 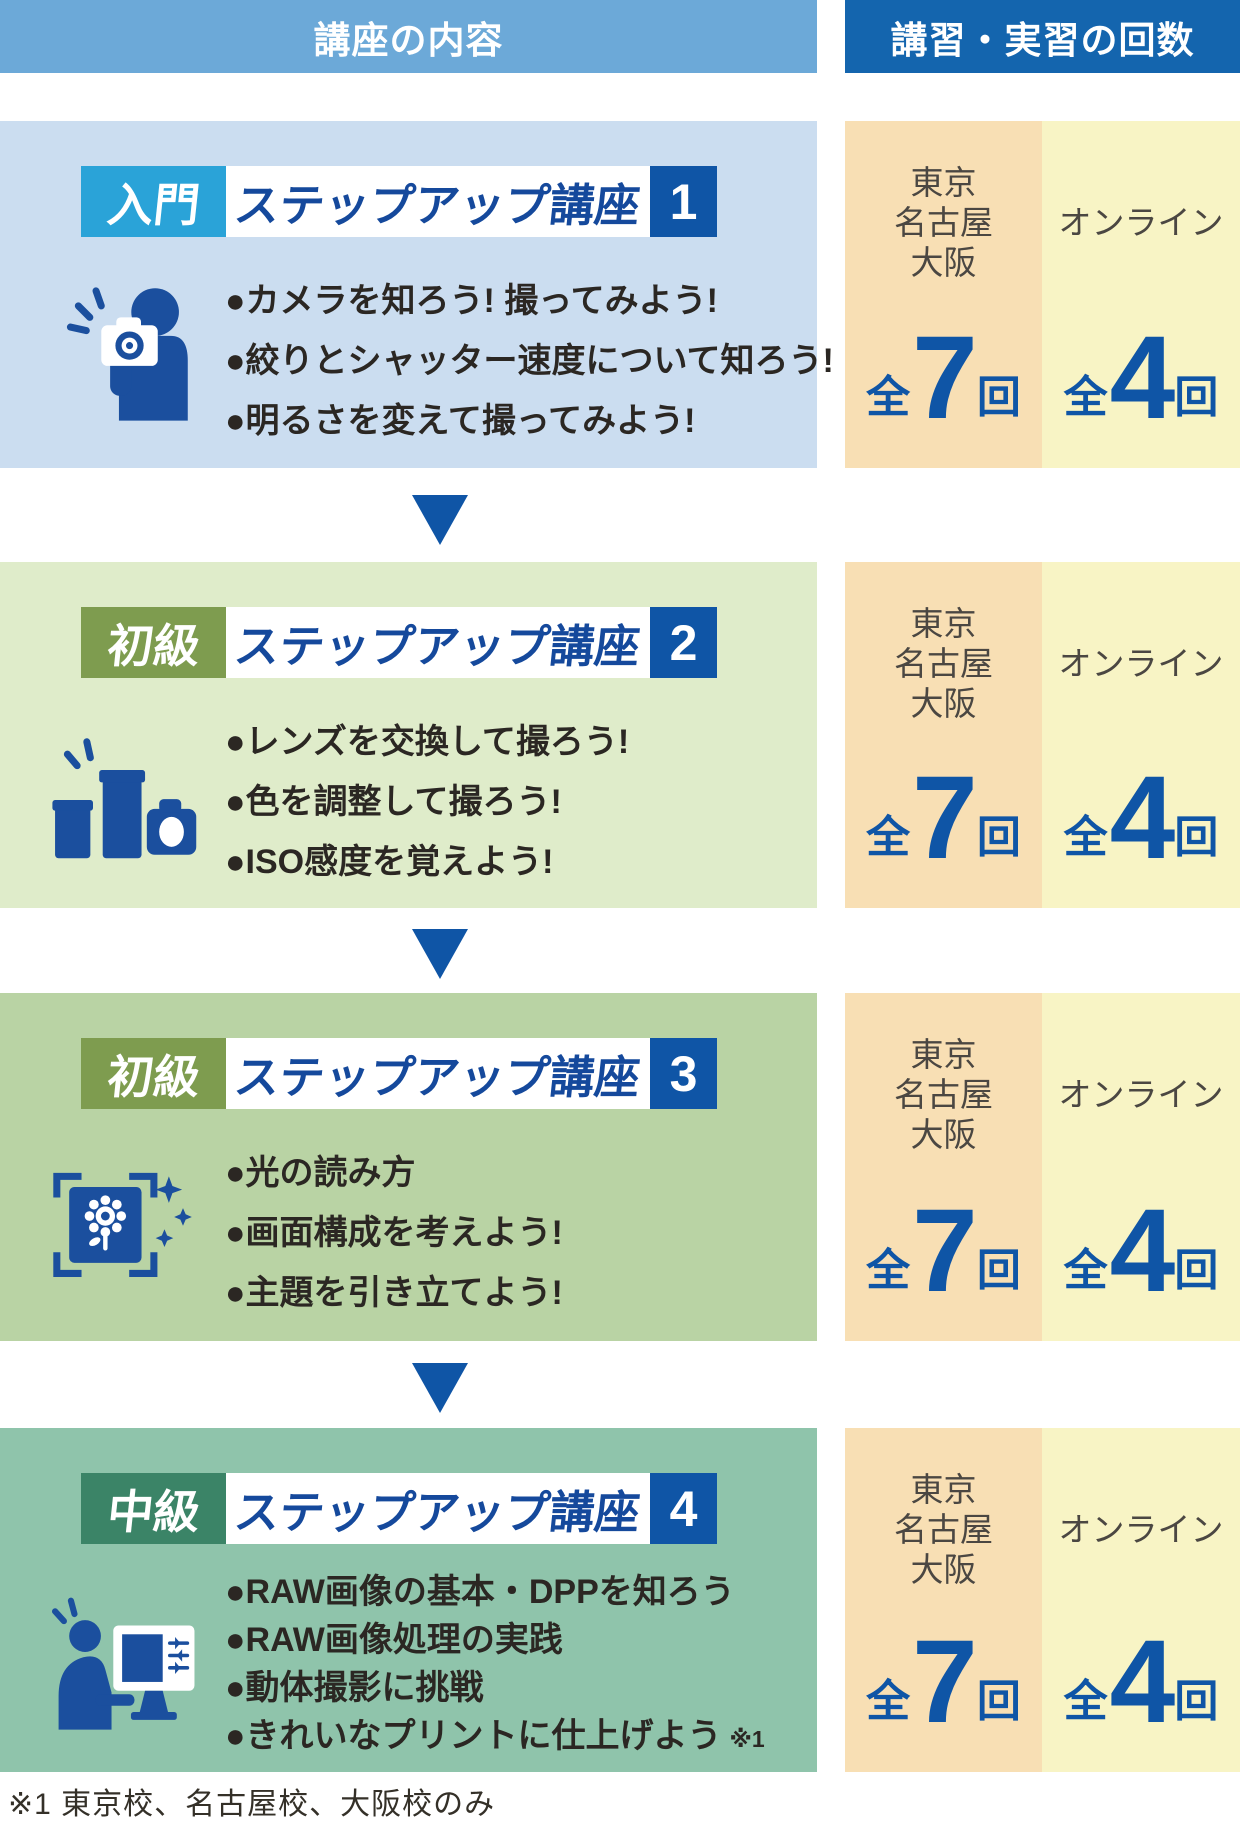 What do you see at coordinates (153, 645) in the screenshot?
I see `level-label: 初級` at bounding box center [153, 645].